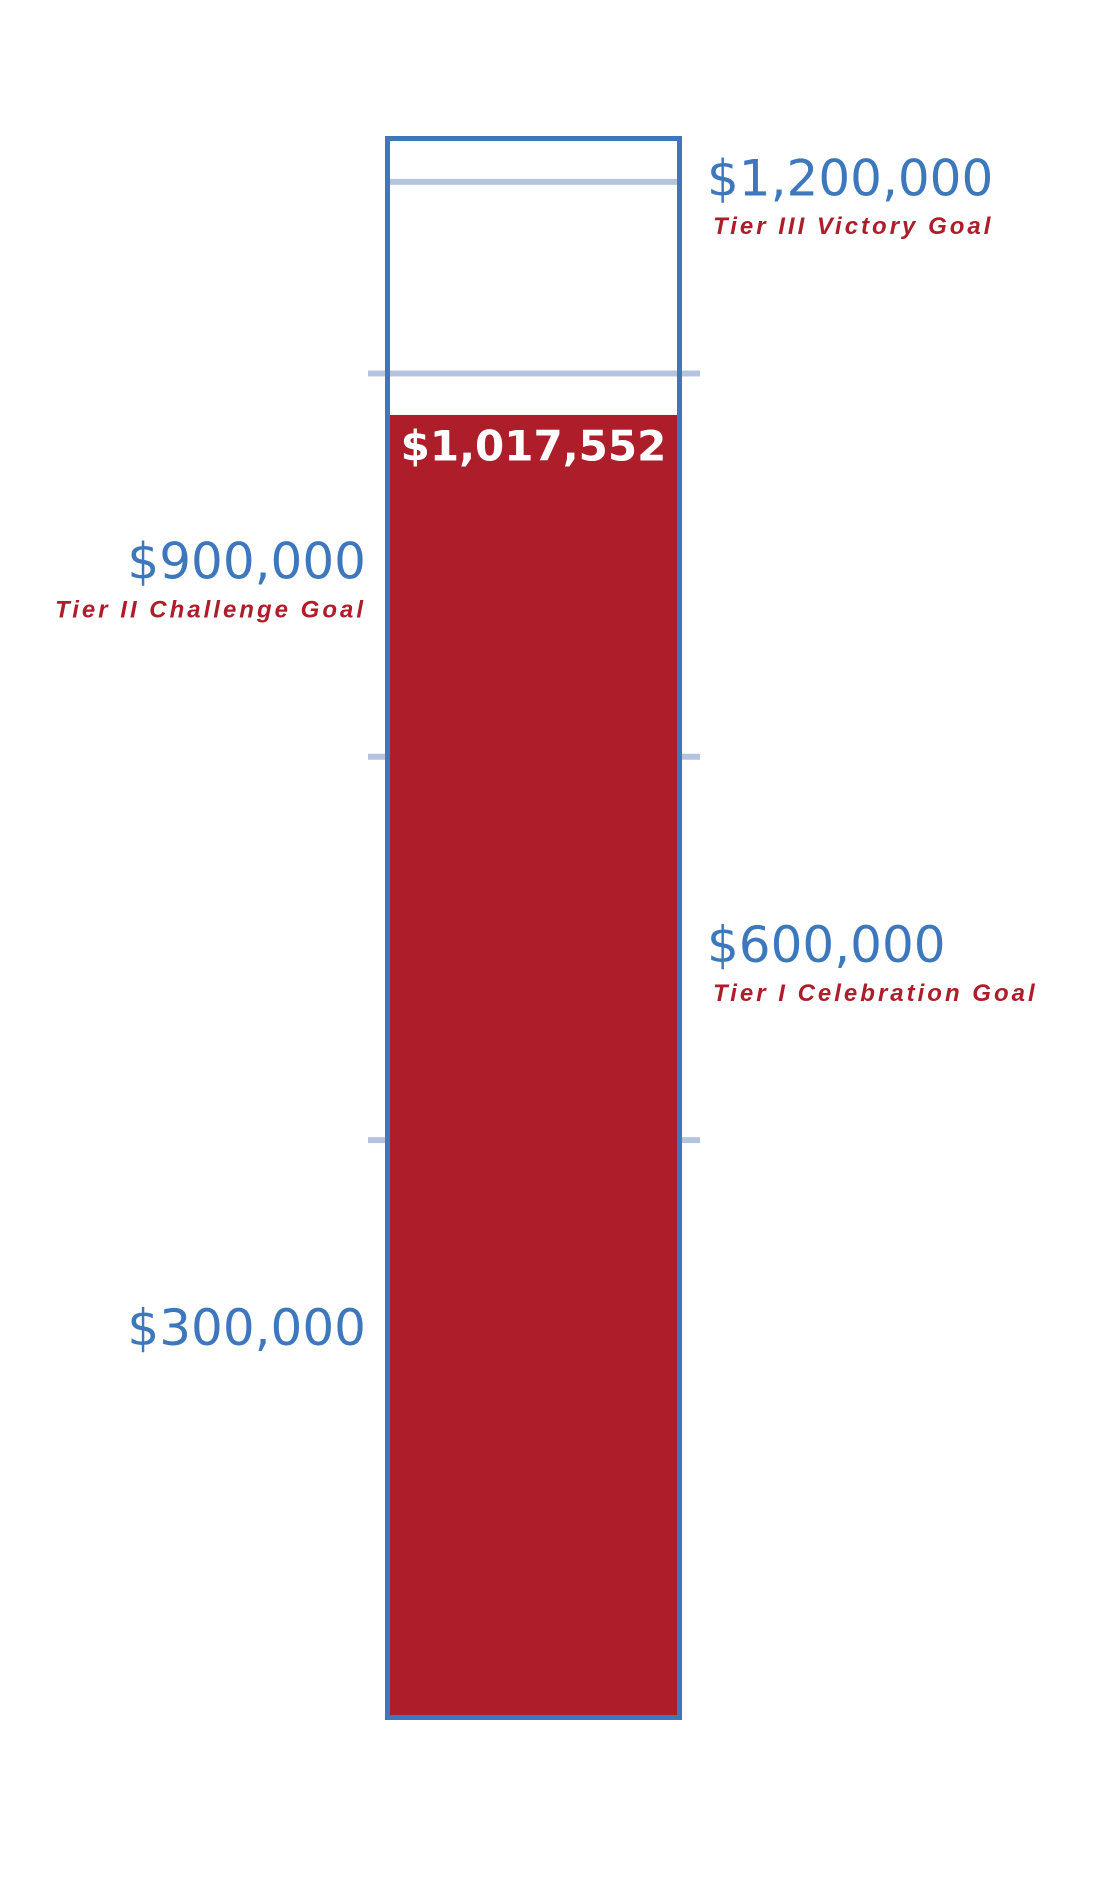 The height and width of the screenshot is (1898, 1120). Describe the element at coordinates (875, 993) in the screenshot. I see `goal-label: Tier I Celebration Goal` at that location.